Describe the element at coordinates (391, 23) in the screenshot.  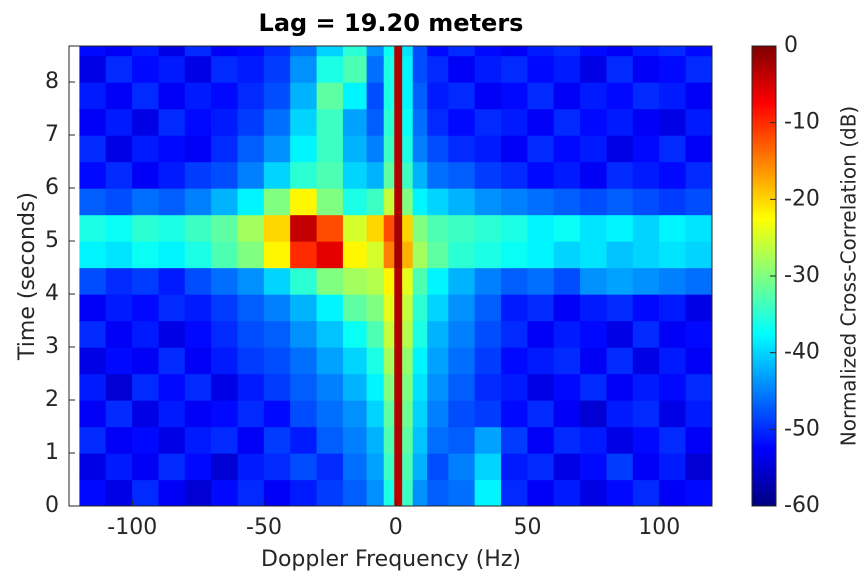
I see `chart-title: Lag = 19.20 meters` at that location.